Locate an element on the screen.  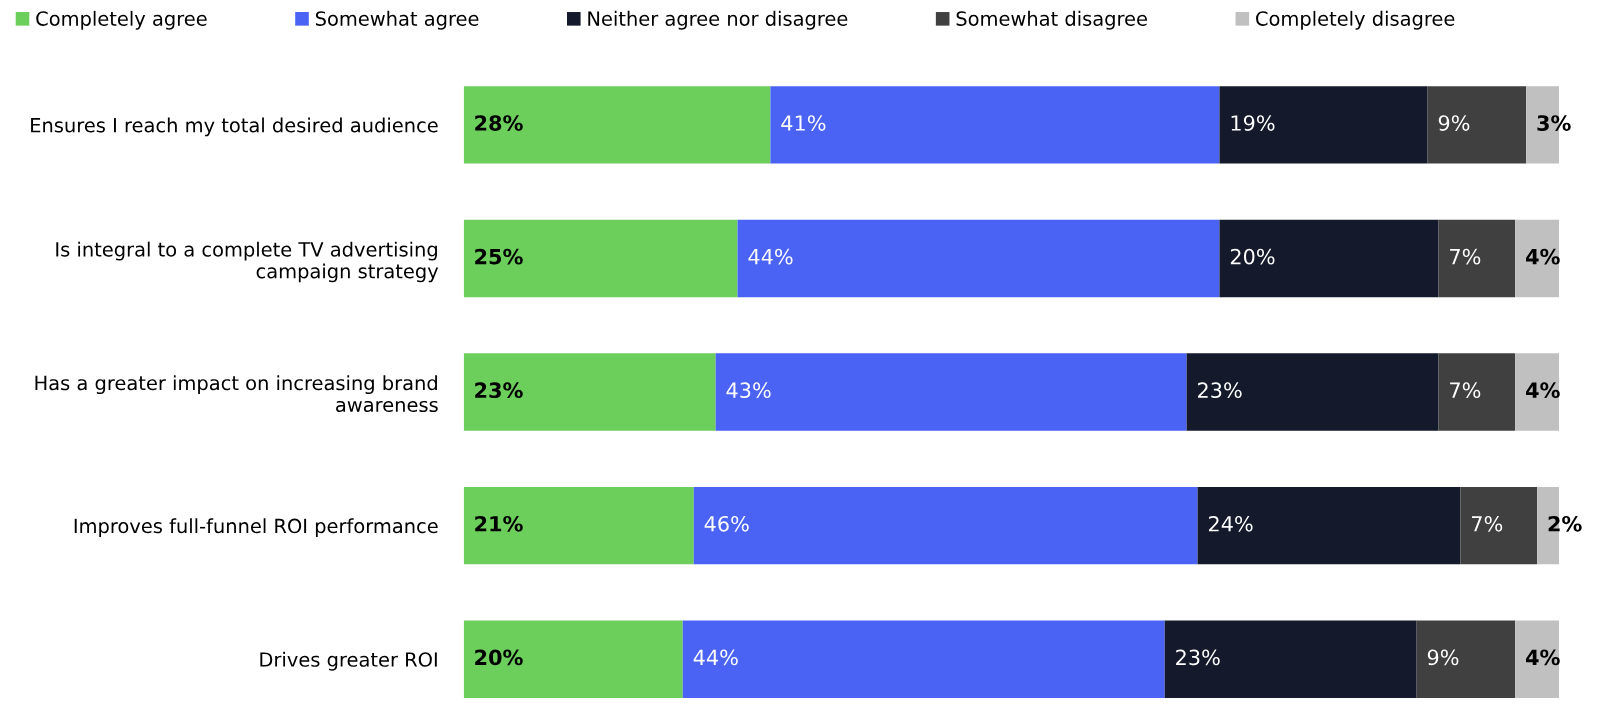
legend-label: Completely disagree is located at coordinates (1355, 20).